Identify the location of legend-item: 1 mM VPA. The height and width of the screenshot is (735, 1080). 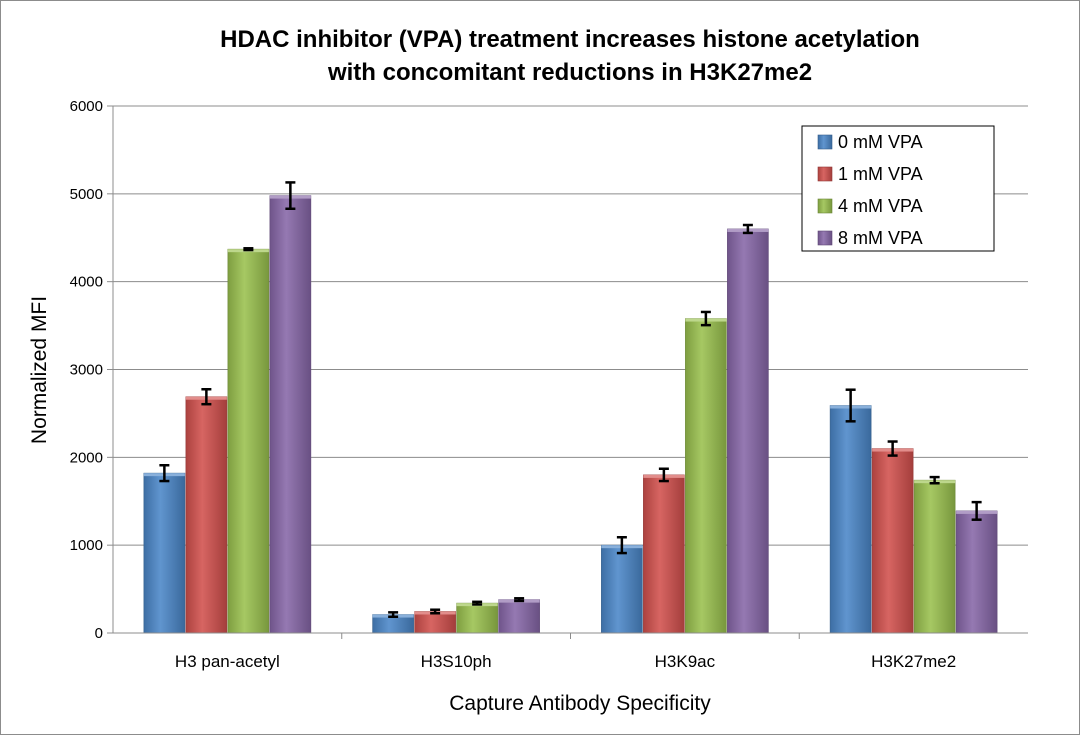
(870, 174).